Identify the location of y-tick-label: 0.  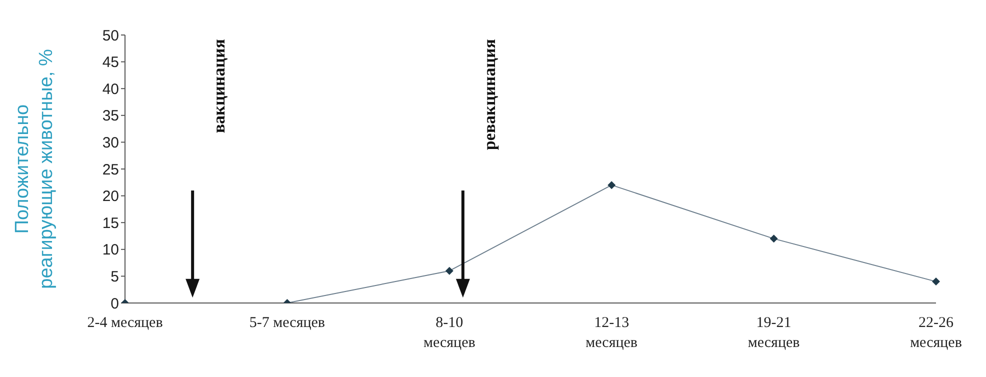
(114, 303).